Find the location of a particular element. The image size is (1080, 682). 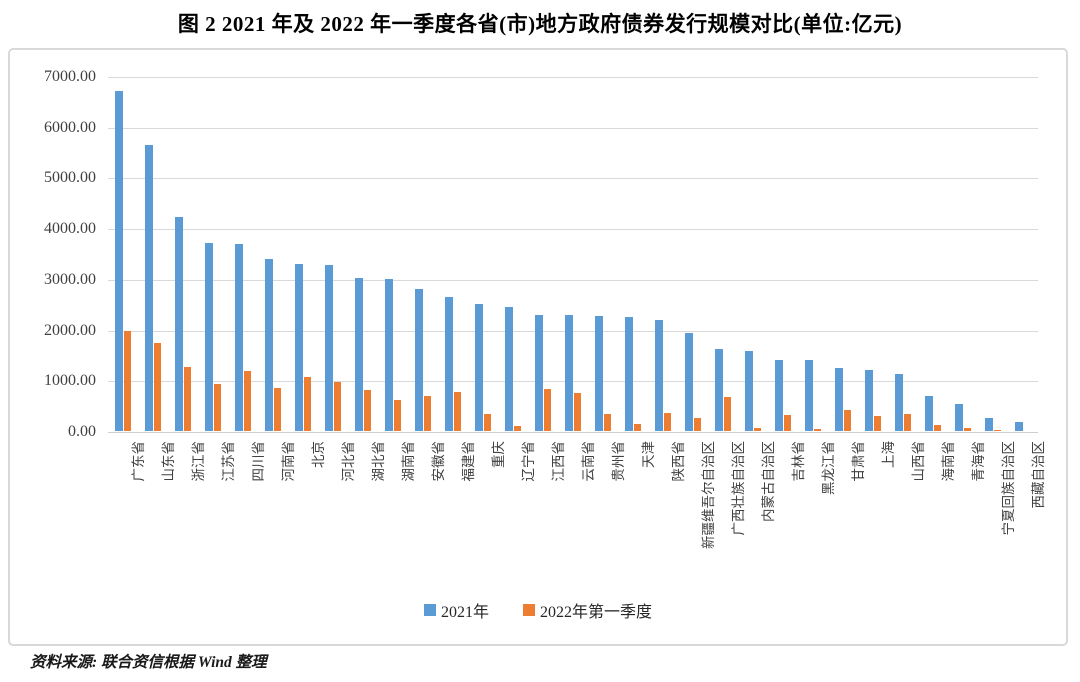

bar-2021-吉林省 is located at coordinates (779, 395).